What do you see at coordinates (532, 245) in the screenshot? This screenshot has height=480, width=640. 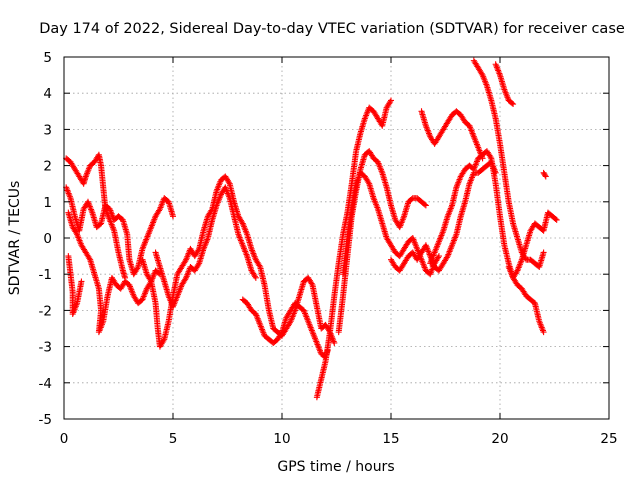 I see `series-track-p` at bounding box center [532, 245].